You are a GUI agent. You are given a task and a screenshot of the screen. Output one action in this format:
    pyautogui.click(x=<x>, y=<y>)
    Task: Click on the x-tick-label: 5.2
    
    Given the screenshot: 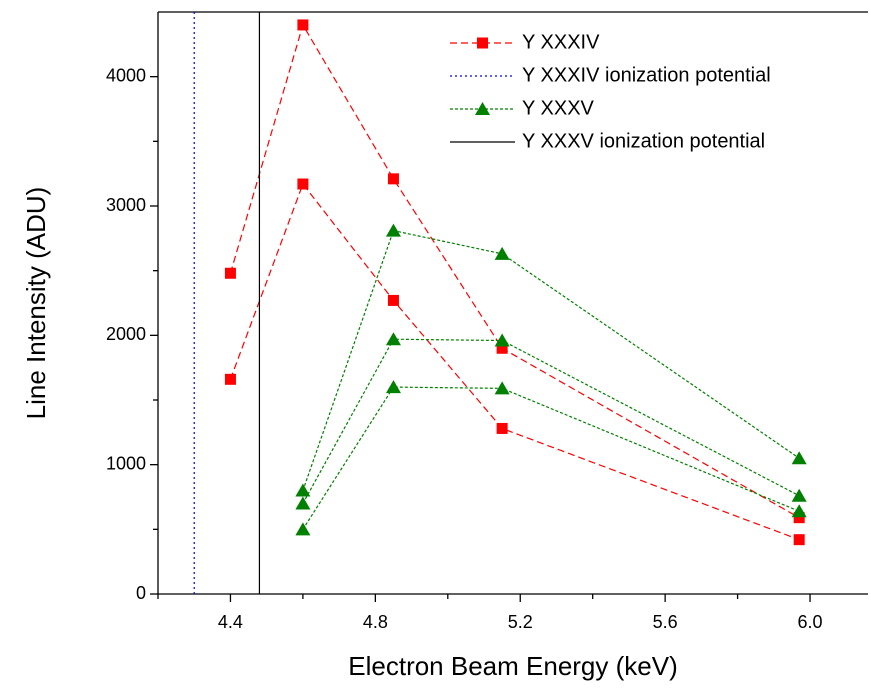 What is the action you would take?
    pyautogui.click(x=520, y=622)
    